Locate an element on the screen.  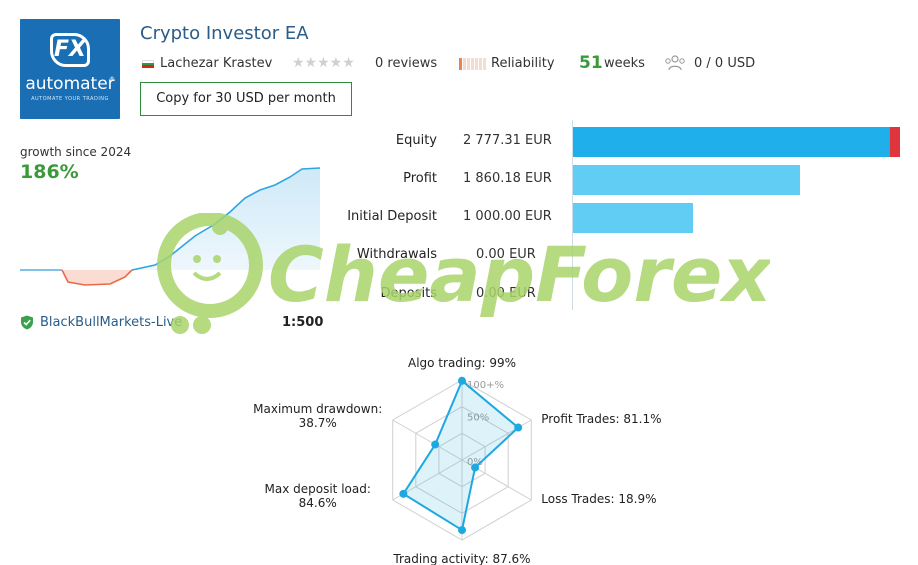
radar-ring-label-1: 50% is located at coordinates (478, 418).